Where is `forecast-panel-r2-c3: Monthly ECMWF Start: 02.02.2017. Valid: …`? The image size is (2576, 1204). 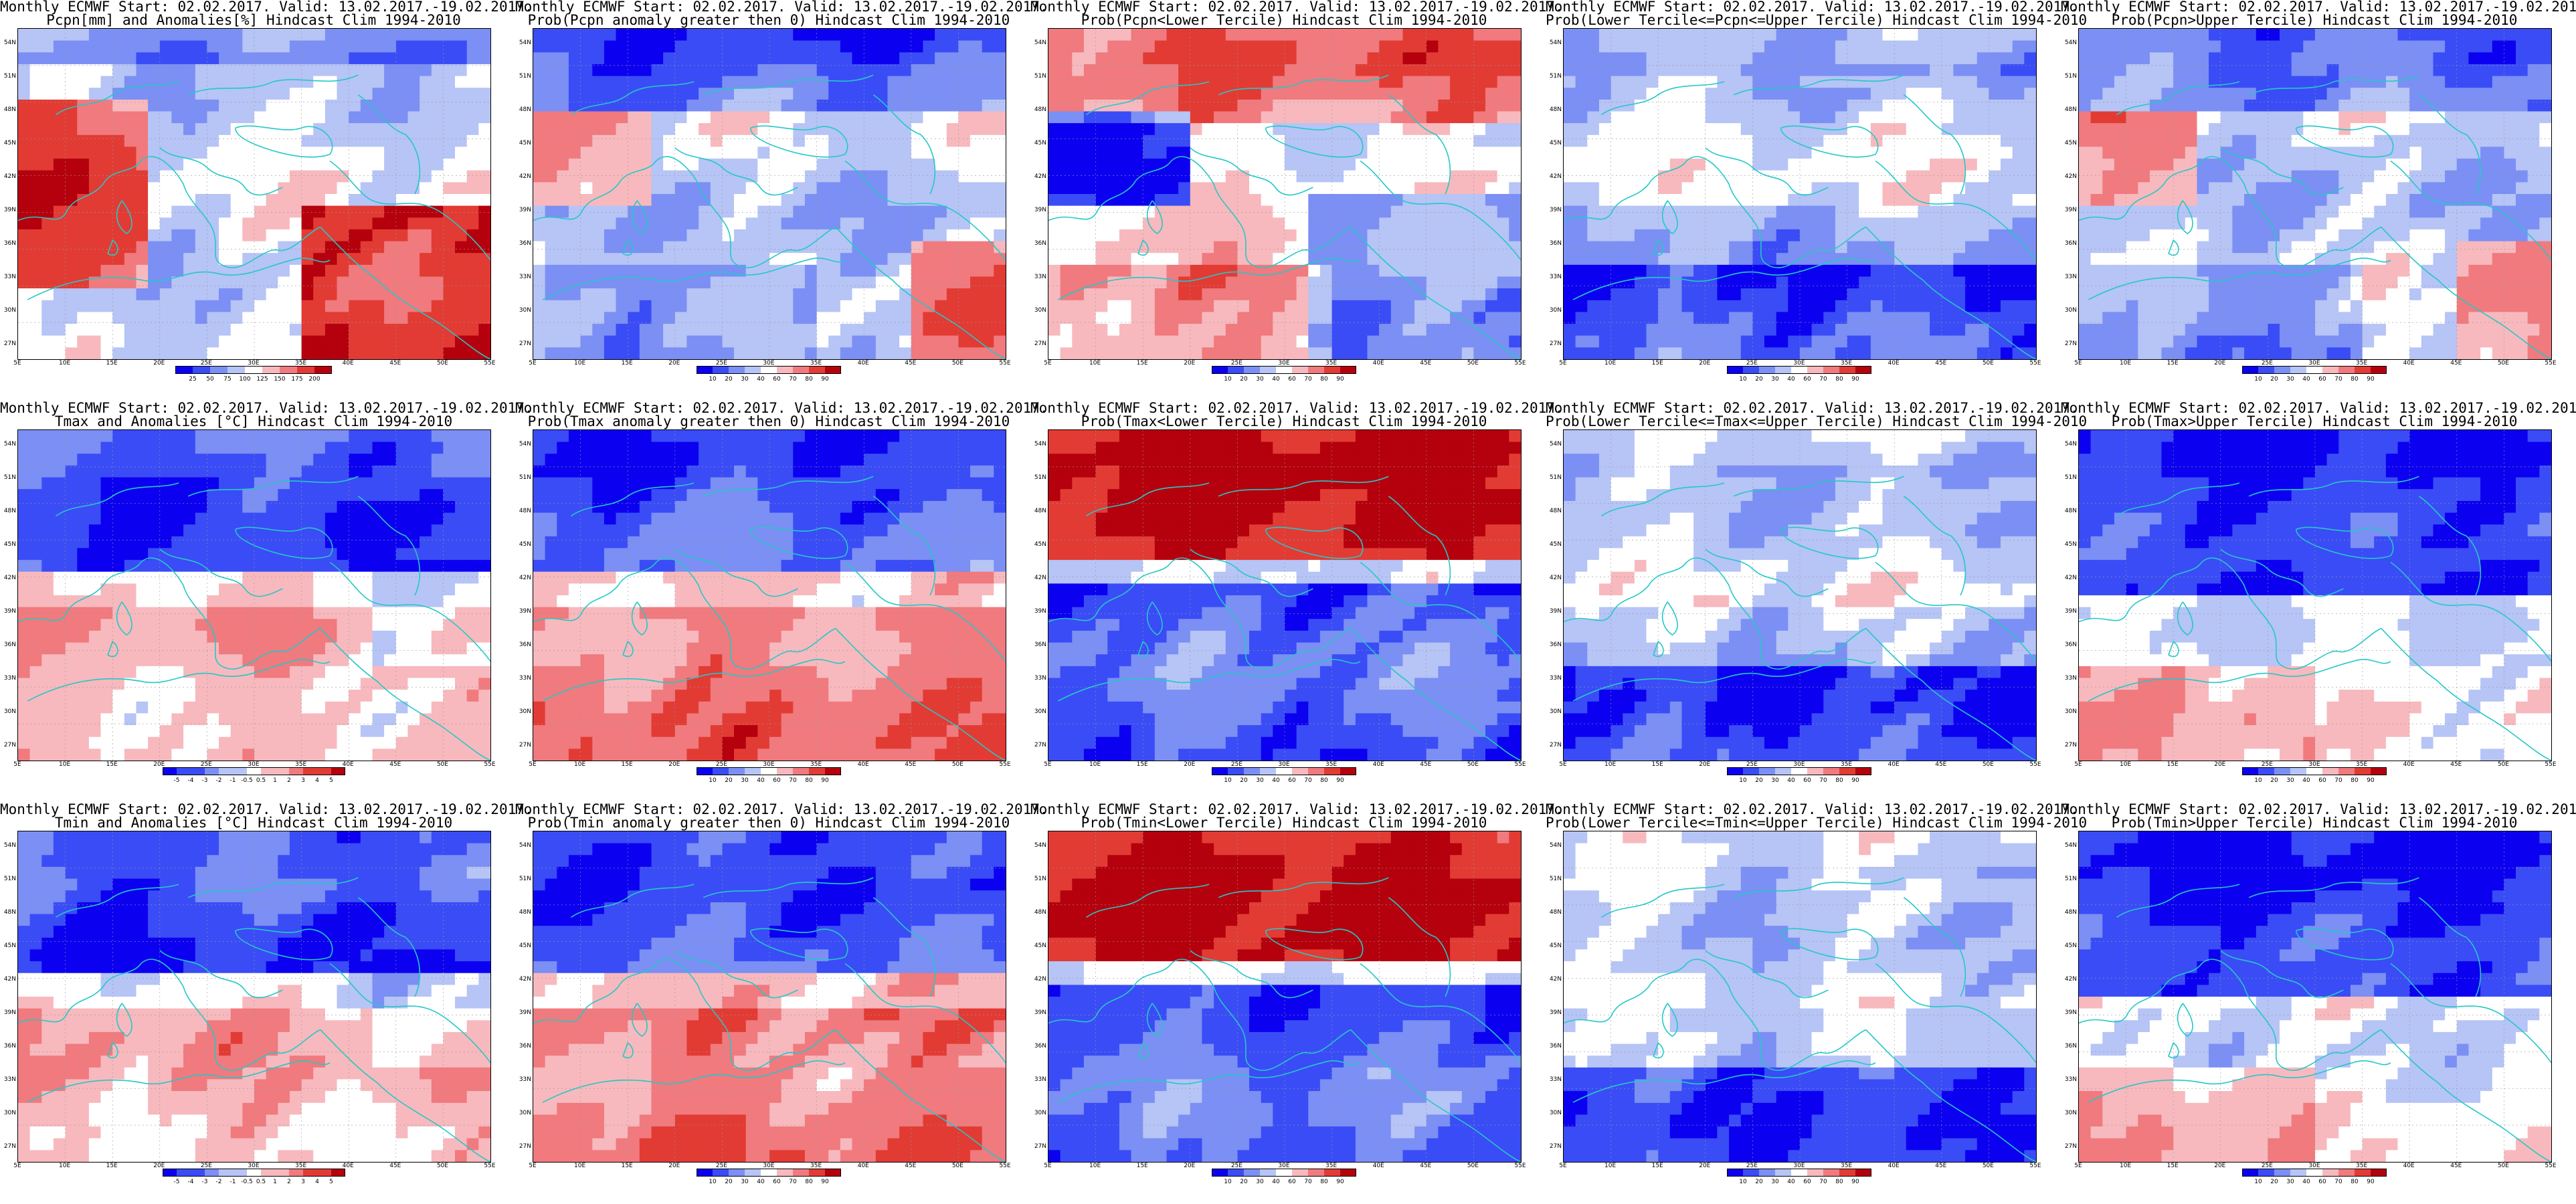
forecast-panel-r2-c3: Monthly ECMWF Start: 02.02.2017. Valid: … is located at coordinates (1816, 1003).